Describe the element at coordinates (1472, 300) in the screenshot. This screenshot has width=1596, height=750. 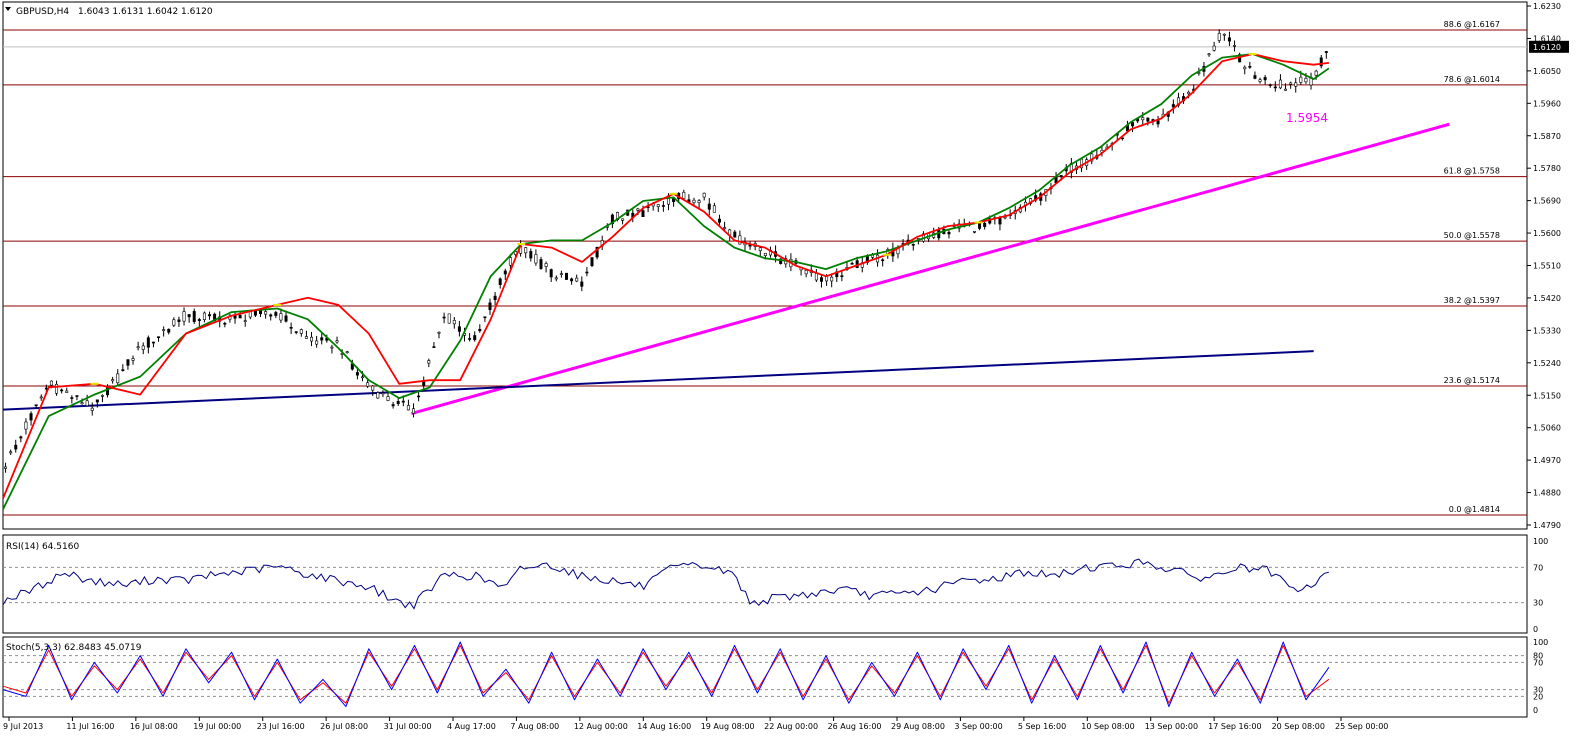
I see `fib-label: 38.2 @1.5397` at that location.